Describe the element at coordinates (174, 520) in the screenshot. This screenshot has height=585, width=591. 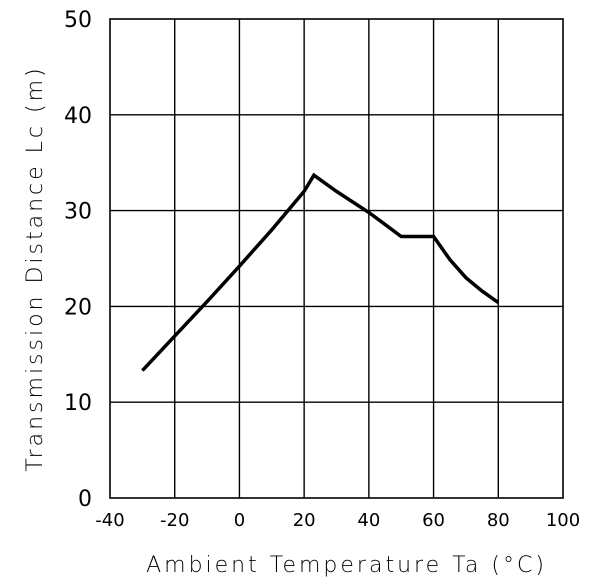
I see `x-tick-label: -20` at that location.